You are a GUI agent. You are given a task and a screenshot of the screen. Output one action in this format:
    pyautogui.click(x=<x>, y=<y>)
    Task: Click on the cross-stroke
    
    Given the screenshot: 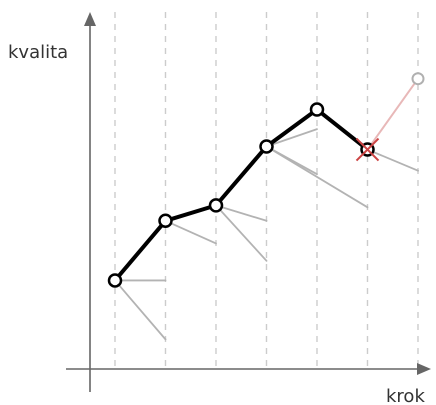 What is the action you would take?
    pyautogui.click(x=367, y=149)
    